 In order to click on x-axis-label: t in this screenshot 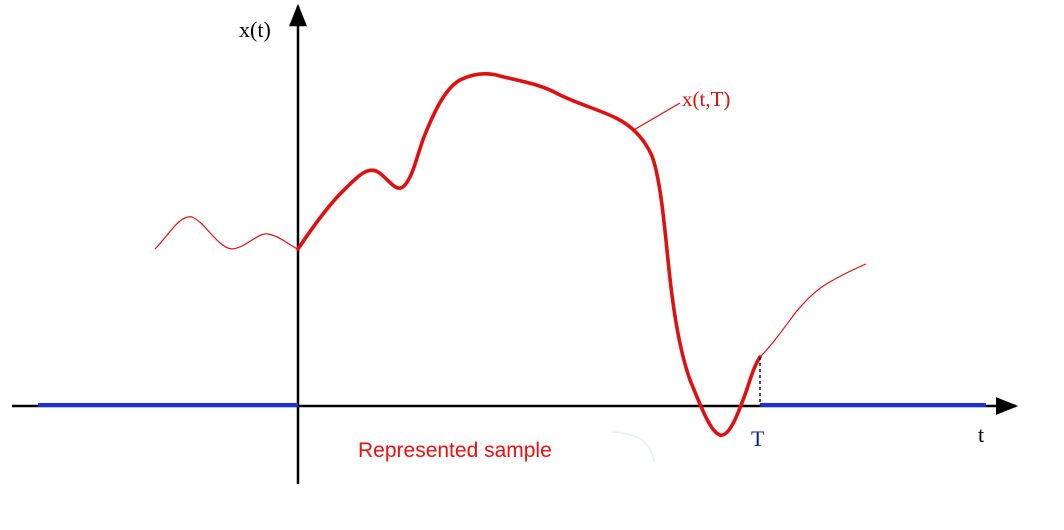, I will do `click(981, 434)`.